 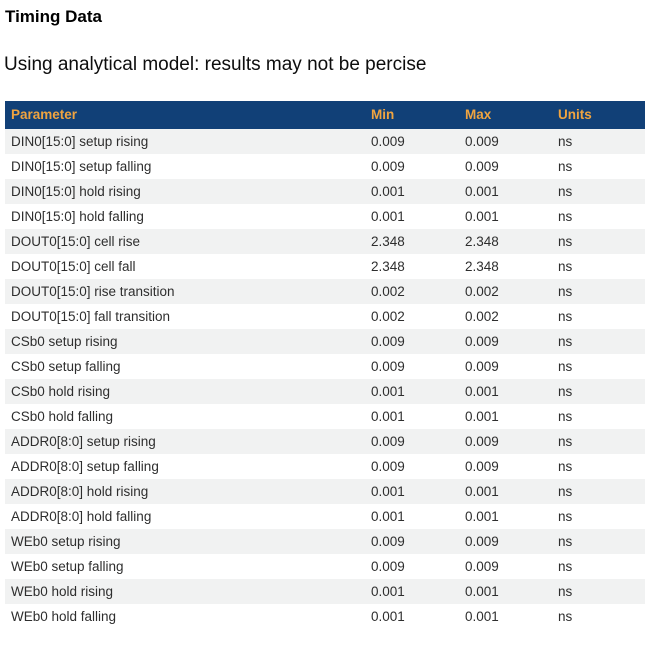 I want to click on table-row: DOUT0[15:0] rise transition 0.002 0.002 ns, so click(x=325, y=291).